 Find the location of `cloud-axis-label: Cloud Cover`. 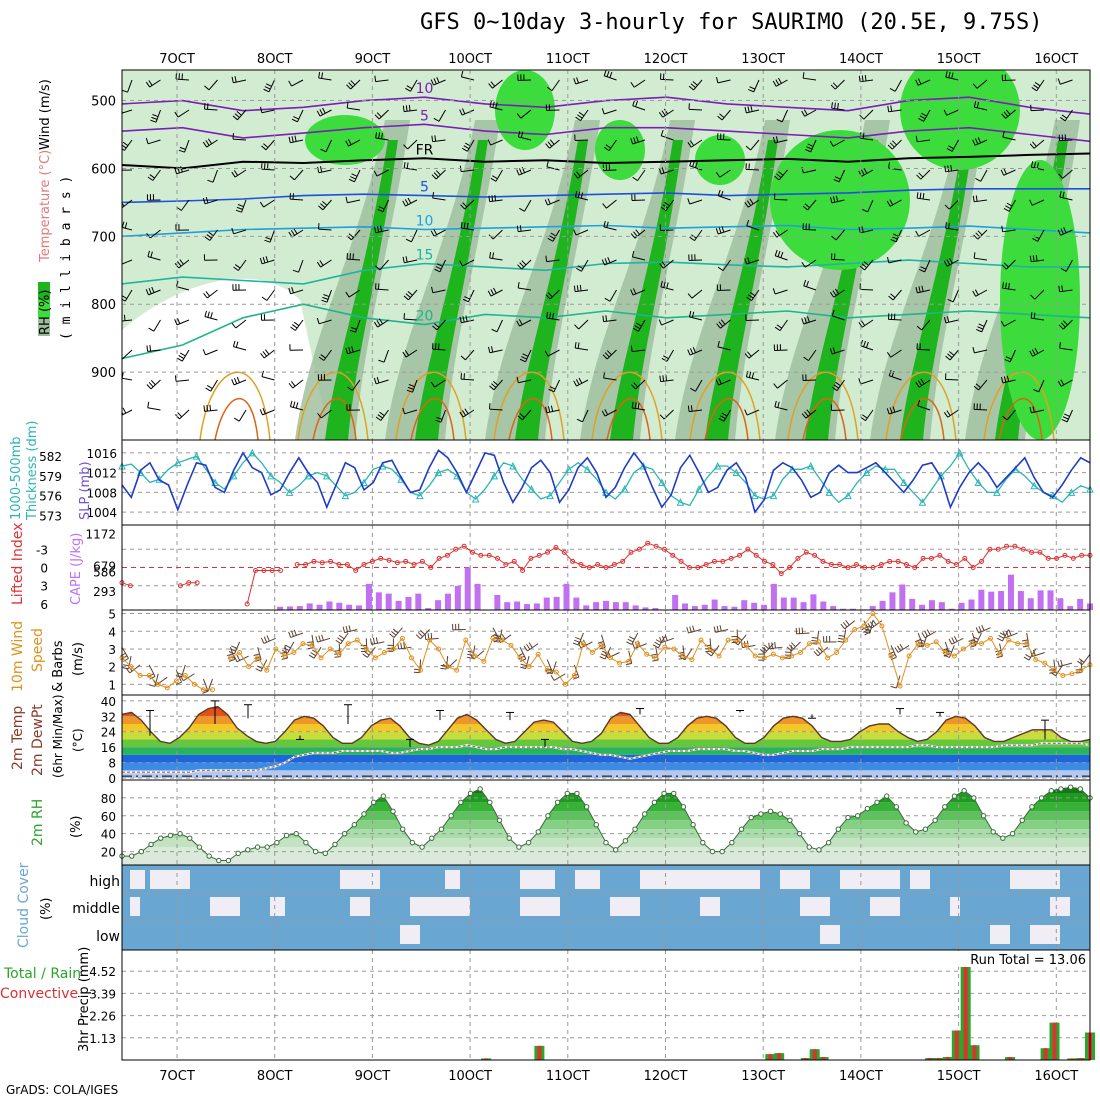

cloud-axis-label: Cloud Cover is located at coordinates (24, 905).